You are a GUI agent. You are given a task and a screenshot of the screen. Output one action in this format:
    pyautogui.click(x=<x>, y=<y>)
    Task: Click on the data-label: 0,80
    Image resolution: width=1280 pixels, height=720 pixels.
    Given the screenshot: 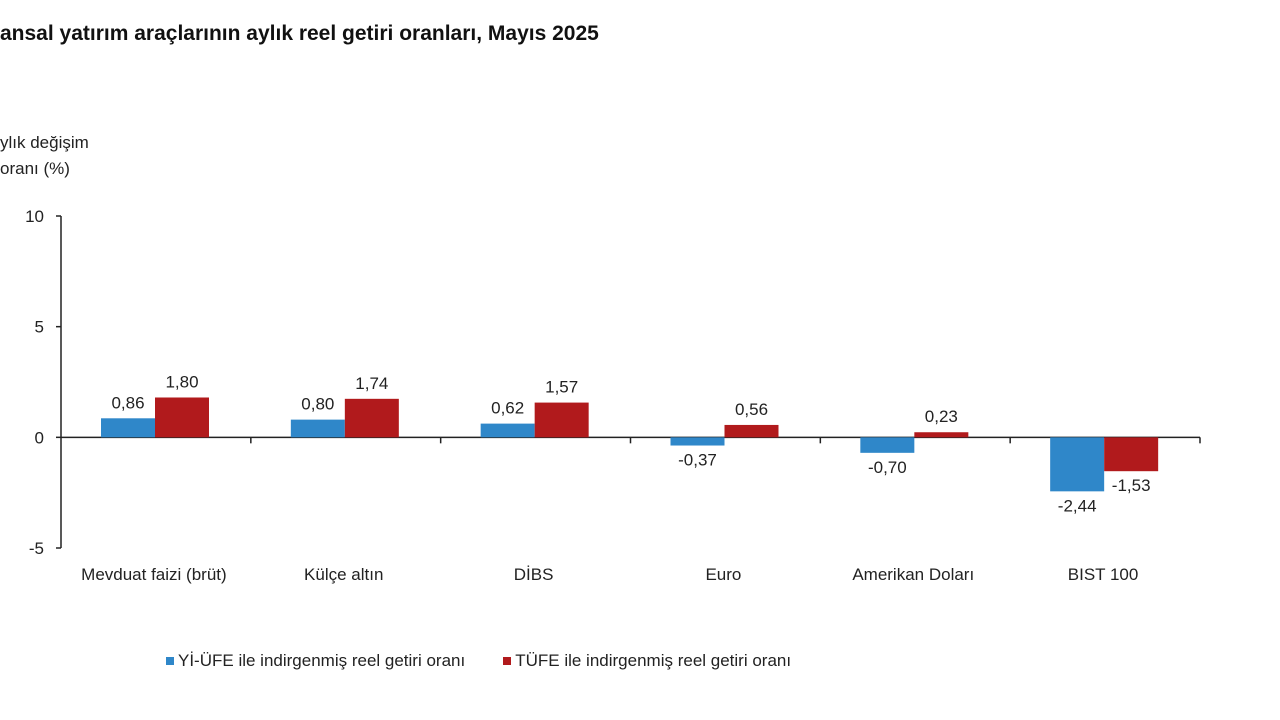 What is the action you would take?
    pyautogui.click(x=317, y=404)
    